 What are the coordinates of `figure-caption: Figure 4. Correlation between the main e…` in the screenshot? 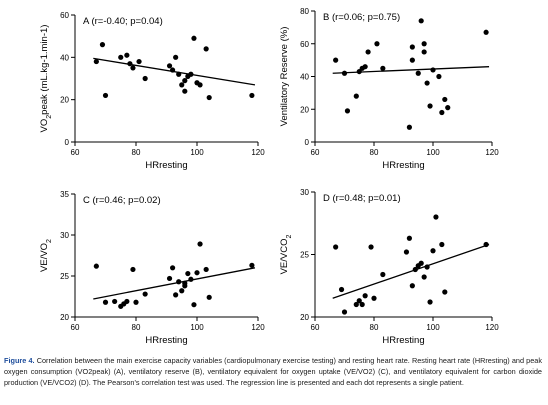 It's located at (273, 372).